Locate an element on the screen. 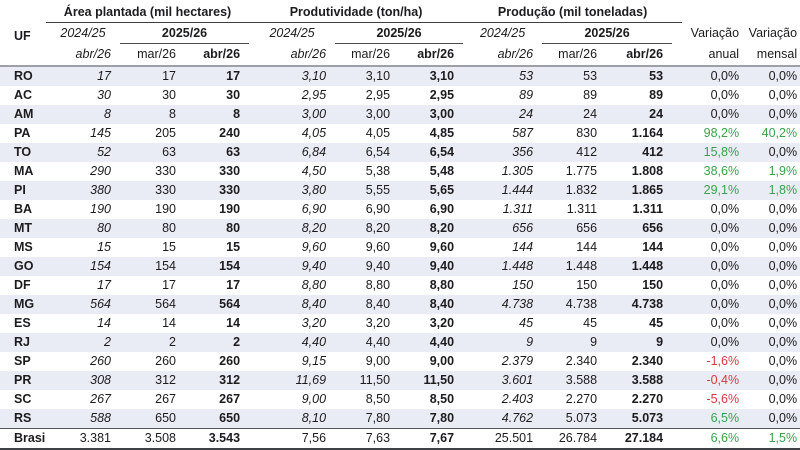 Image resolution: width=800 pixels, height=450 pixels. cell-area-mar26: 63 is located at coordinates (169, 151).